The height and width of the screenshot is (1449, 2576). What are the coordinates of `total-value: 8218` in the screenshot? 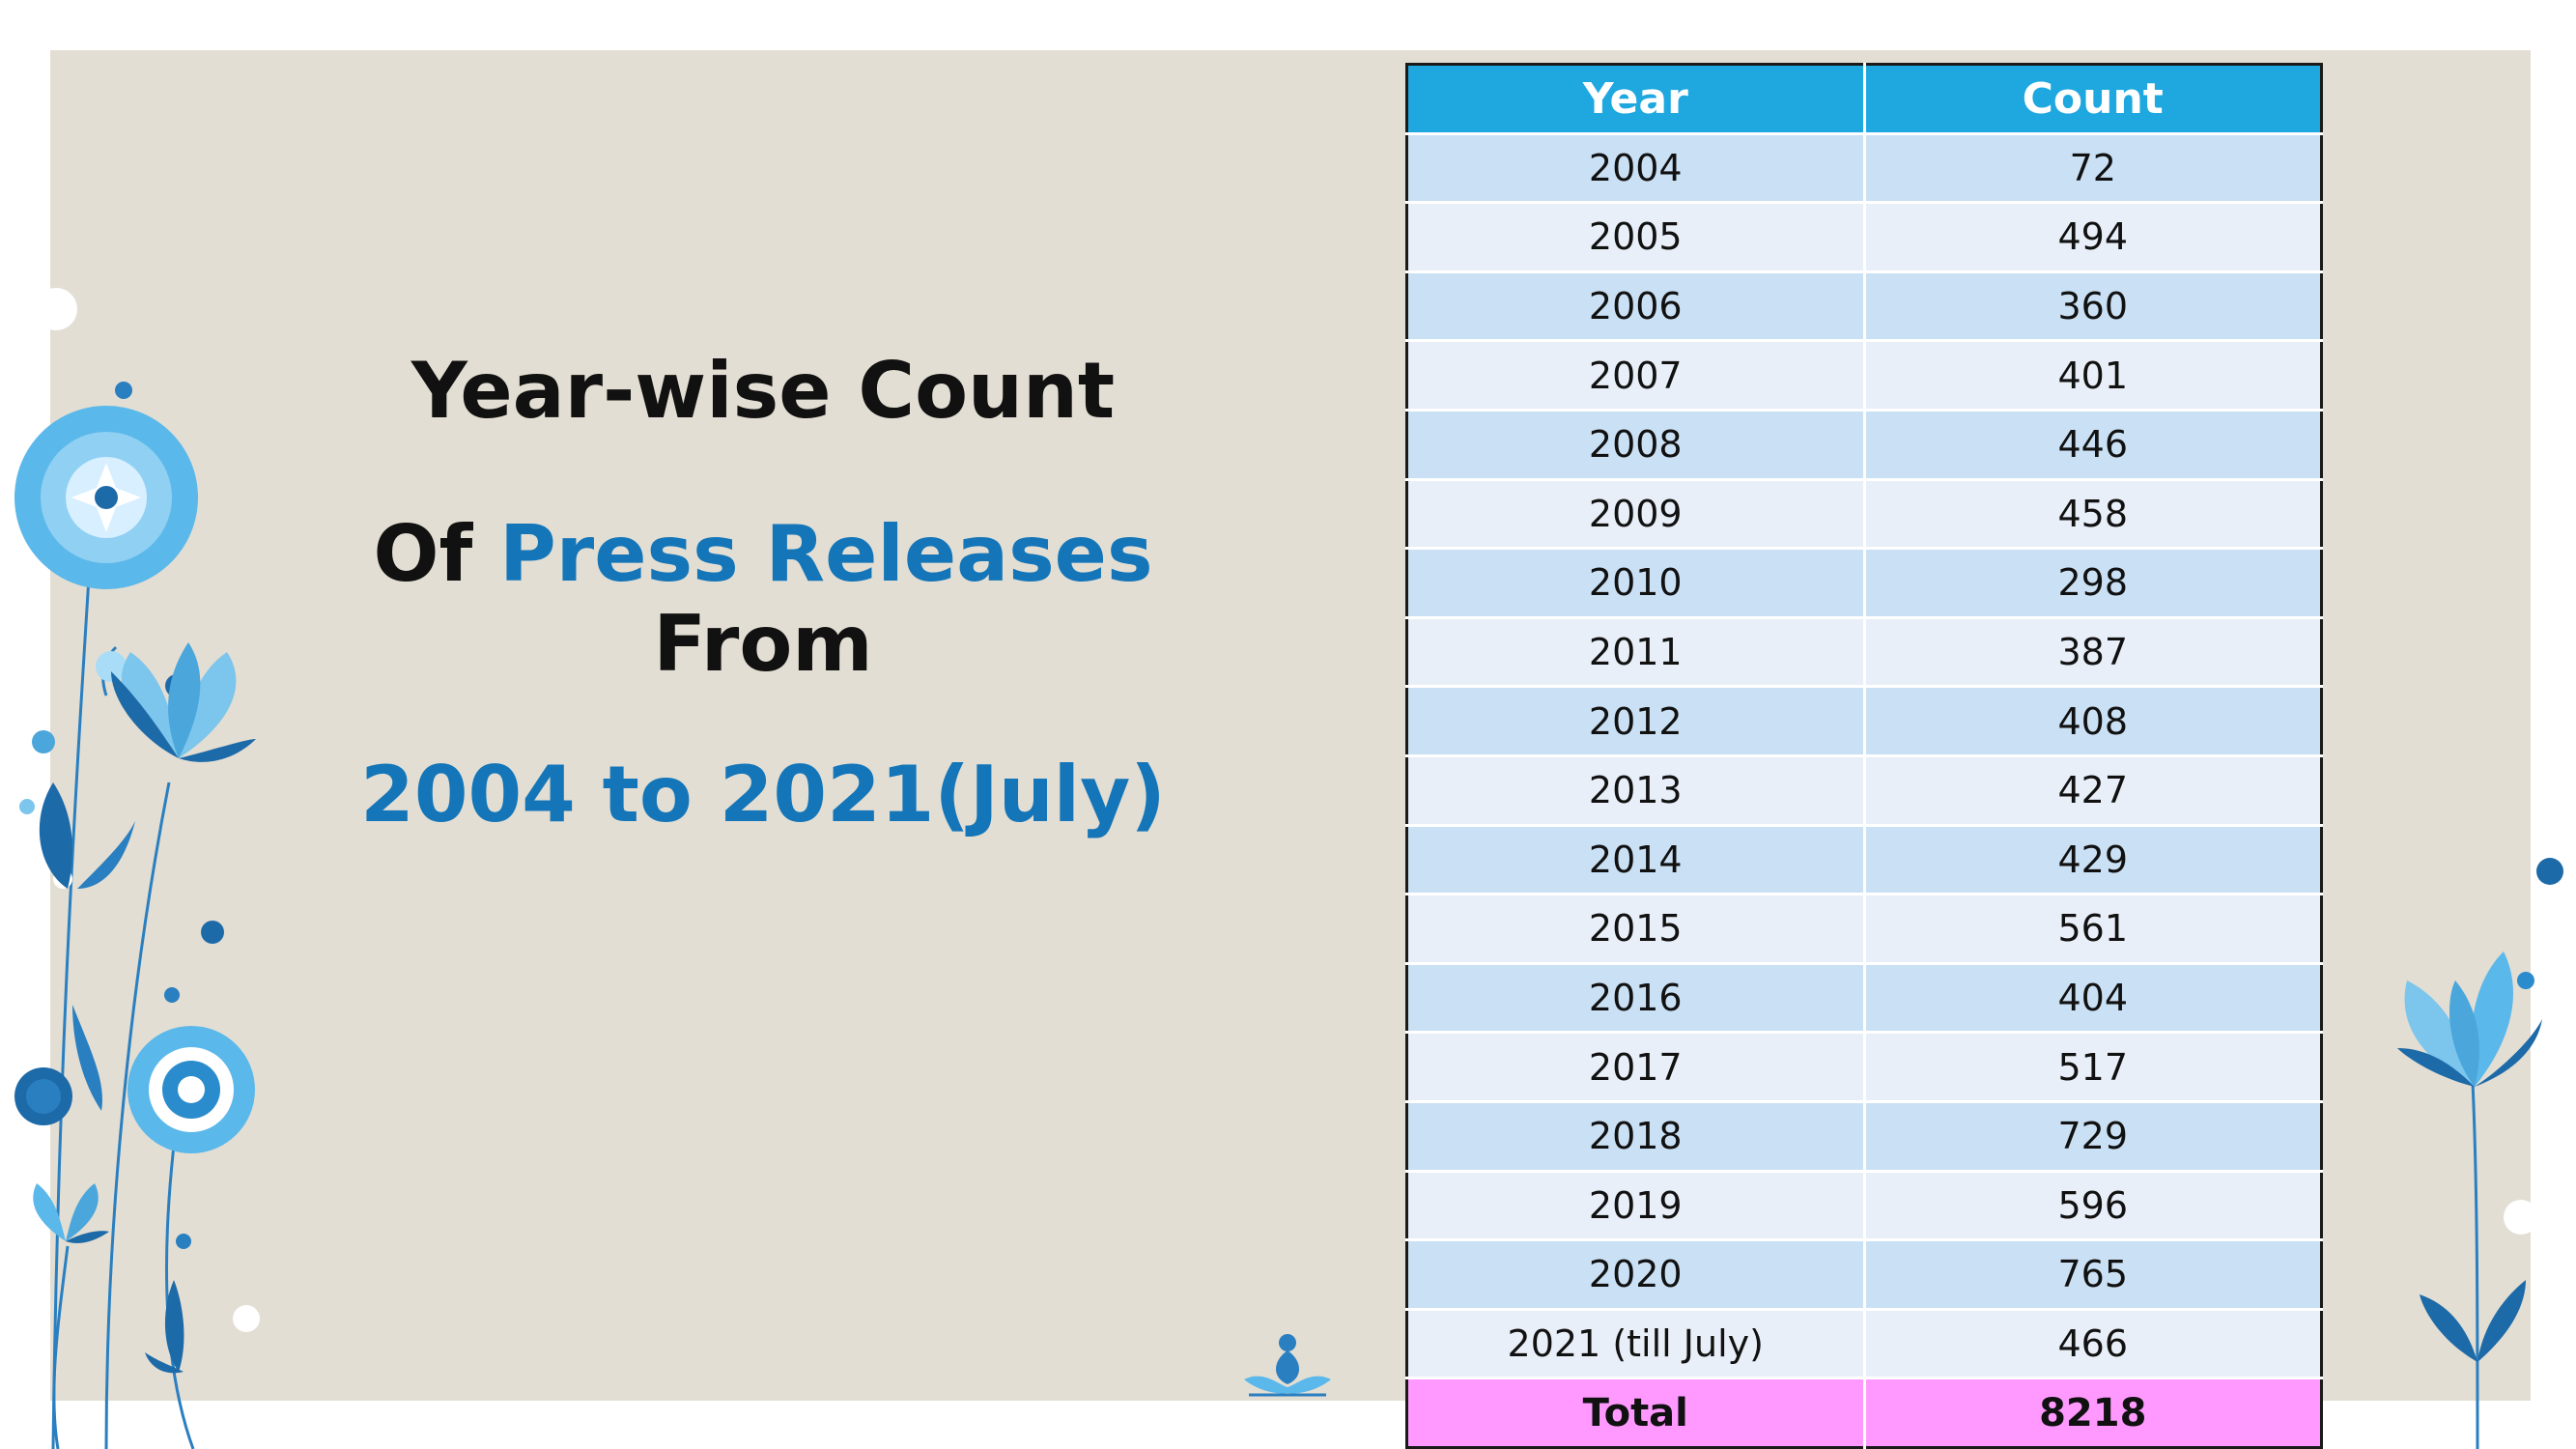 It's located at (2092, 1413).